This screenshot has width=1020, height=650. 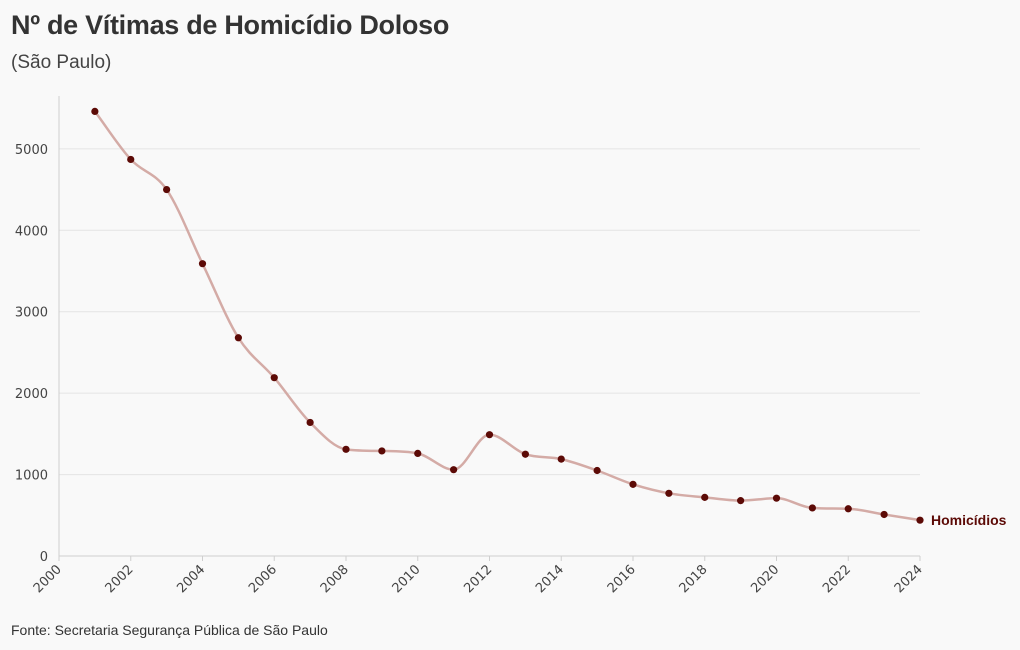 What do you see at coordinates (263, 579) in the screenshot?
I see `x-tick-label: 2006` at bounding box center [263, 579].